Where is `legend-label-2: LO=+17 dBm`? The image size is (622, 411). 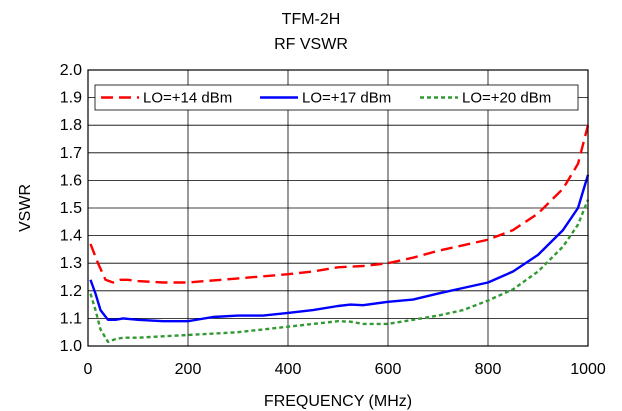
legend-label-2: LO=+17 dBm is located at coordinates (346, 98).